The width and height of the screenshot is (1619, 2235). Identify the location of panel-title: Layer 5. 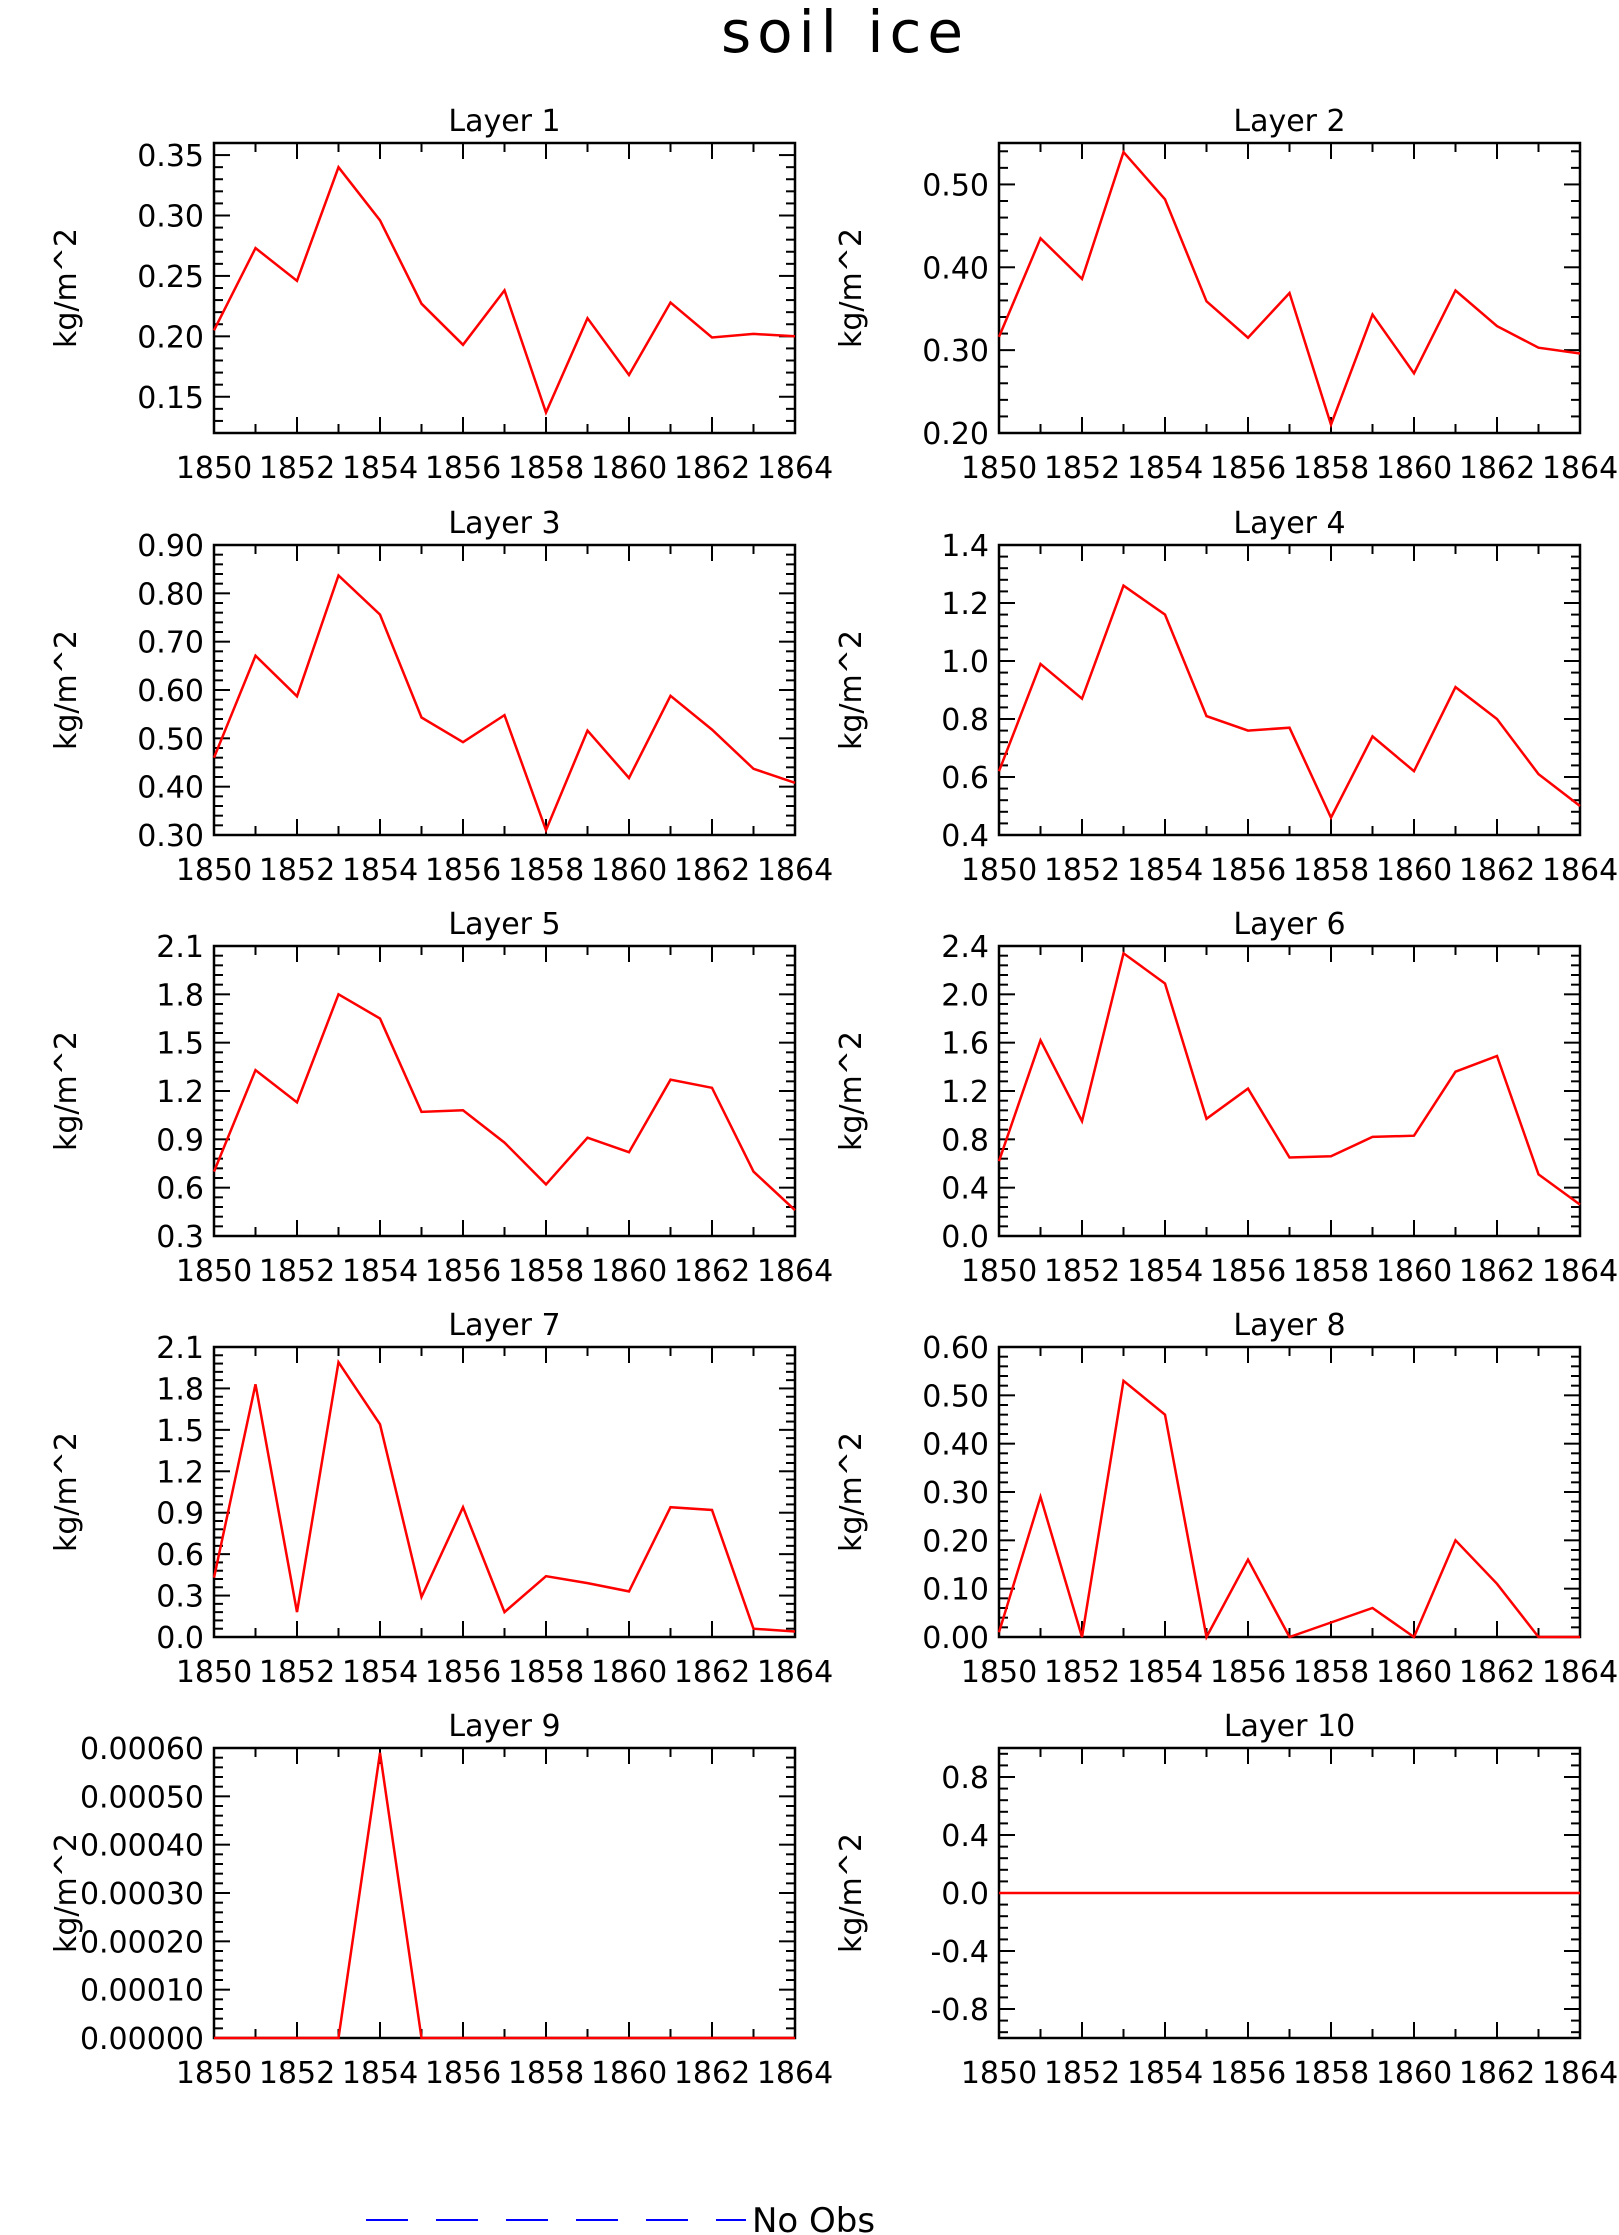
(504, 924).